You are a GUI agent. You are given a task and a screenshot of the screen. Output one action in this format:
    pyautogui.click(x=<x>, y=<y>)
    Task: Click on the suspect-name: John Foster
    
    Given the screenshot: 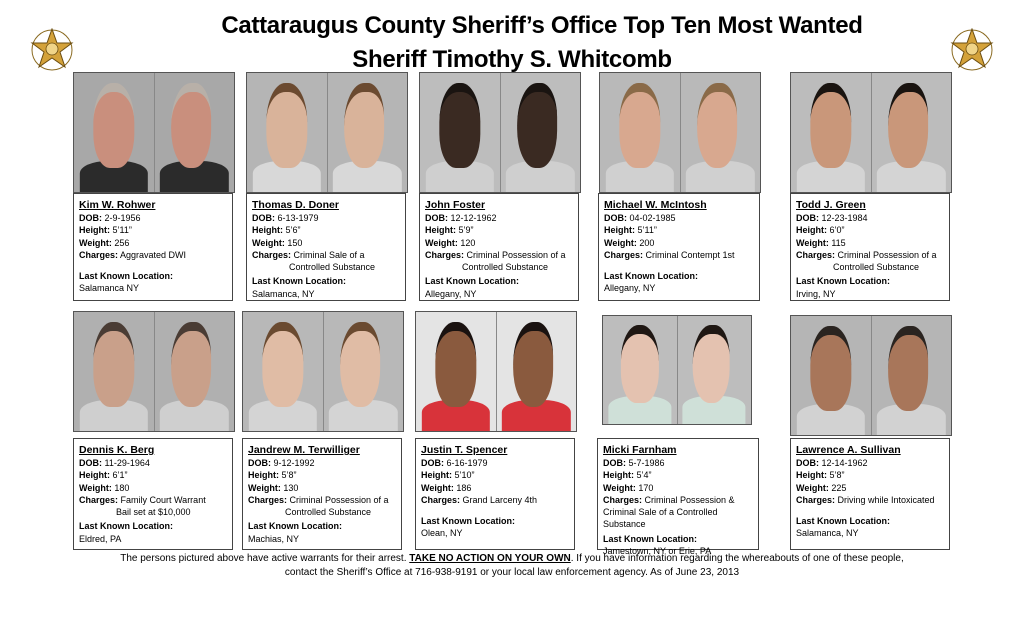 What is the action you would take?
    pyautogui.click(x=455, y=205)
    